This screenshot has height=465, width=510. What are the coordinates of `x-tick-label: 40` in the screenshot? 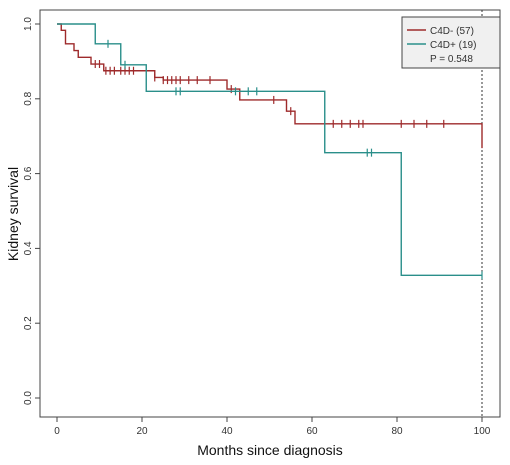 It's located at (227, 431).